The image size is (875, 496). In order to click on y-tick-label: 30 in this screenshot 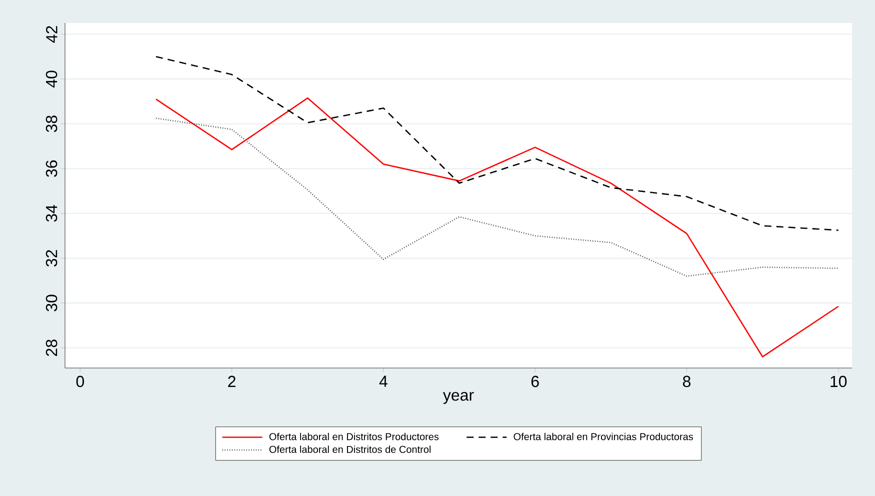, I will do `click(52, 303)`.